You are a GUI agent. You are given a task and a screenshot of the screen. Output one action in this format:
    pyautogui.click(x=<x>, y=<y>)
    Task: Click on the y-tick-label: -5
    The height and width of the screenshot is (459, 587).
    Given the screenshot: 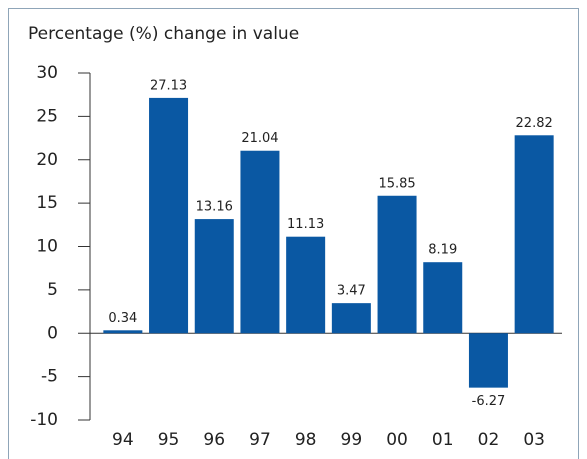 What is the action you would take?
    pyautogui.click(x=49, y=377)
    